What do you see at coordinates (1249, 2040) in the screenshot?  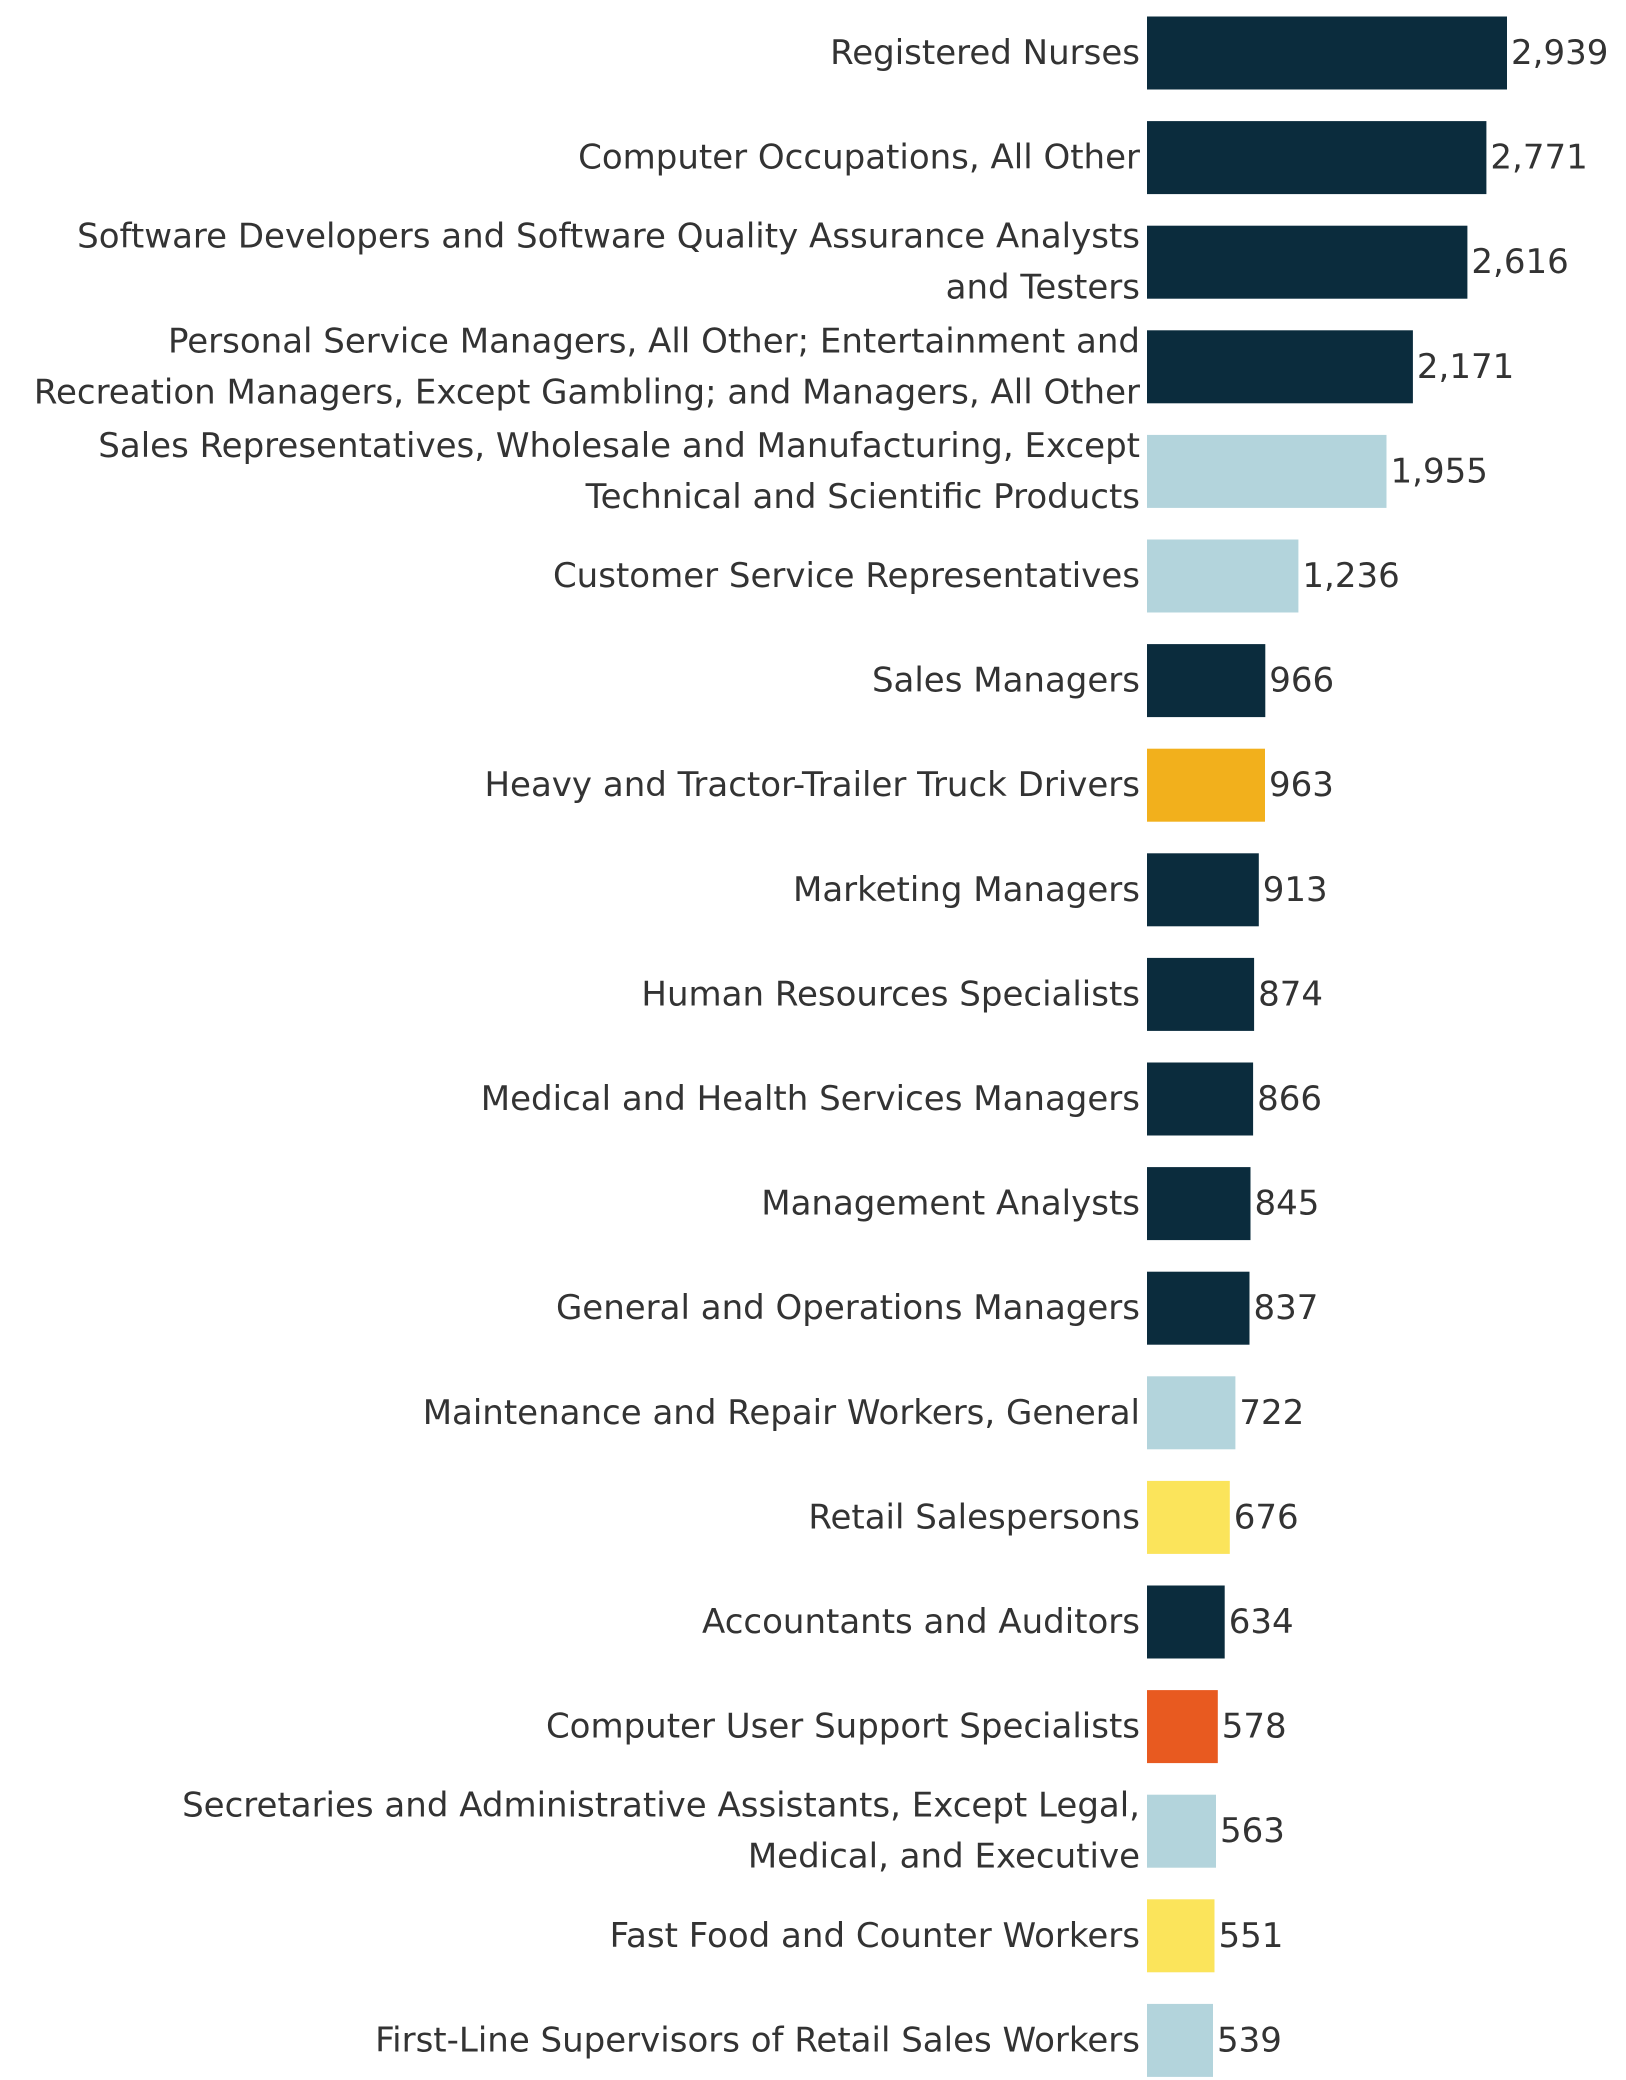 I see `value-label-19: 539` at bounding box center [1249, 2040].